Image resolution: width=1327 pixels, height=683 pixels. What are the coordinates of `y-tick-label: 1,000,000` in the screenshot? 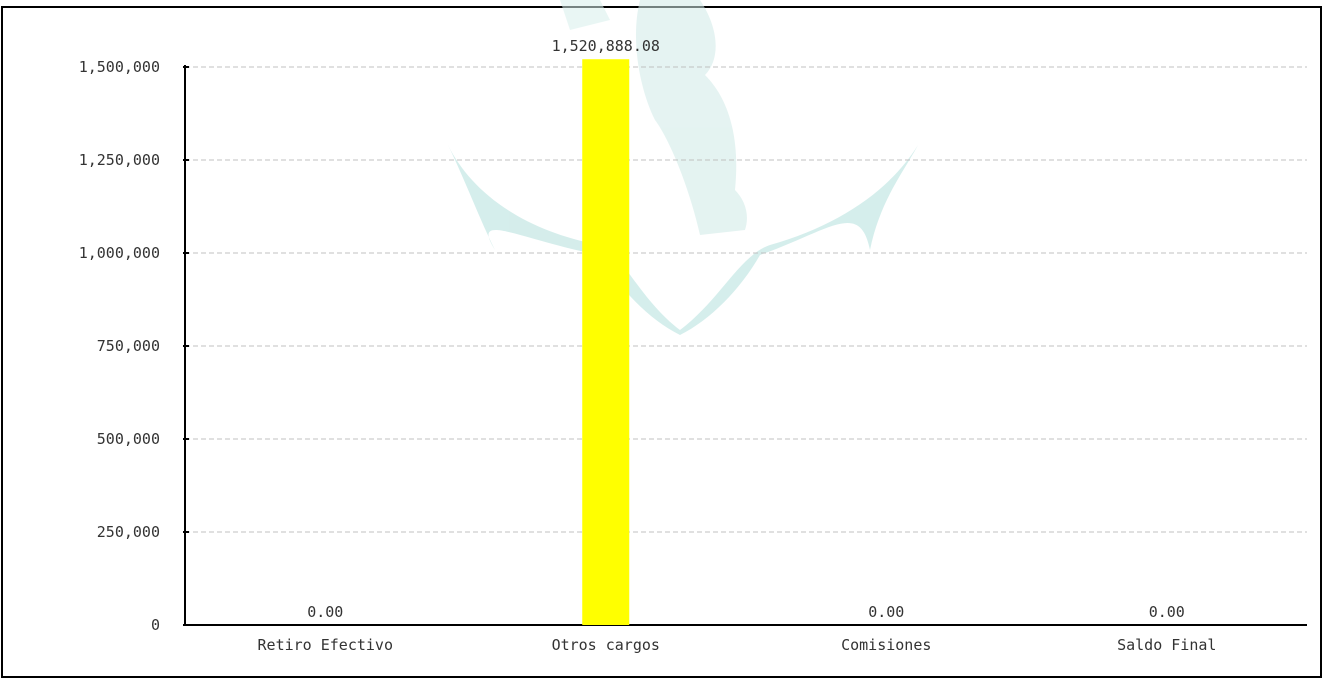 It's located at (119, 253).